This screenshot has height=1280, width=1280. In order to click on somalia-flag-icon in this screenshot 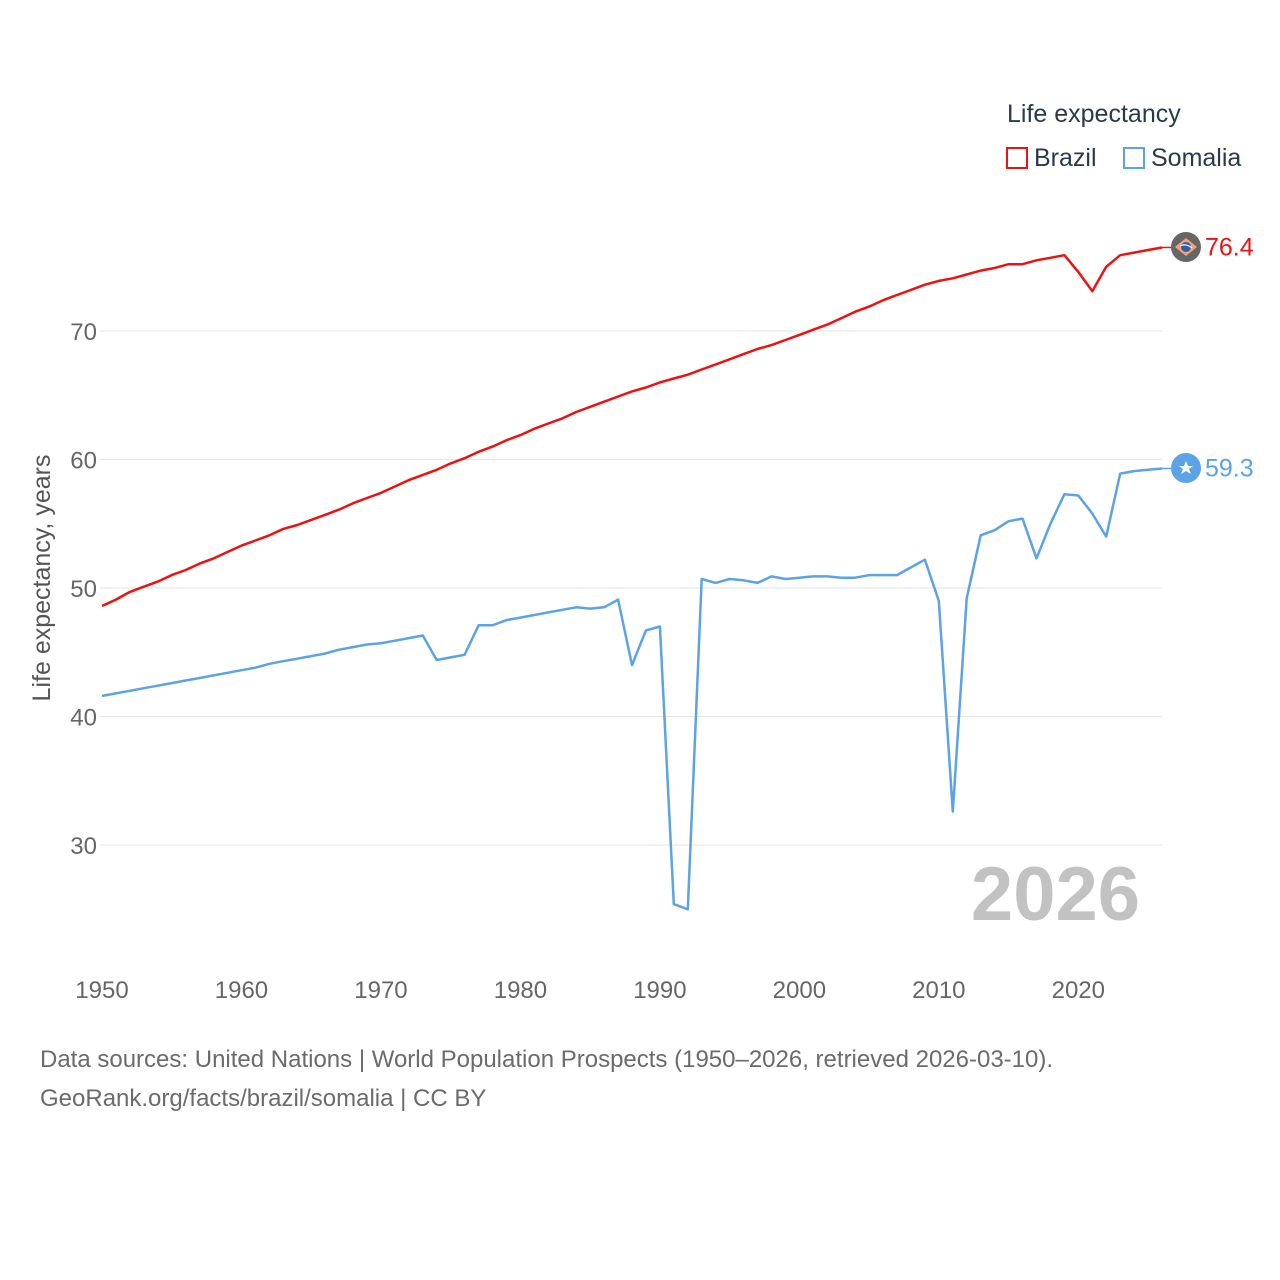, I will do `click(1186, 468)`.